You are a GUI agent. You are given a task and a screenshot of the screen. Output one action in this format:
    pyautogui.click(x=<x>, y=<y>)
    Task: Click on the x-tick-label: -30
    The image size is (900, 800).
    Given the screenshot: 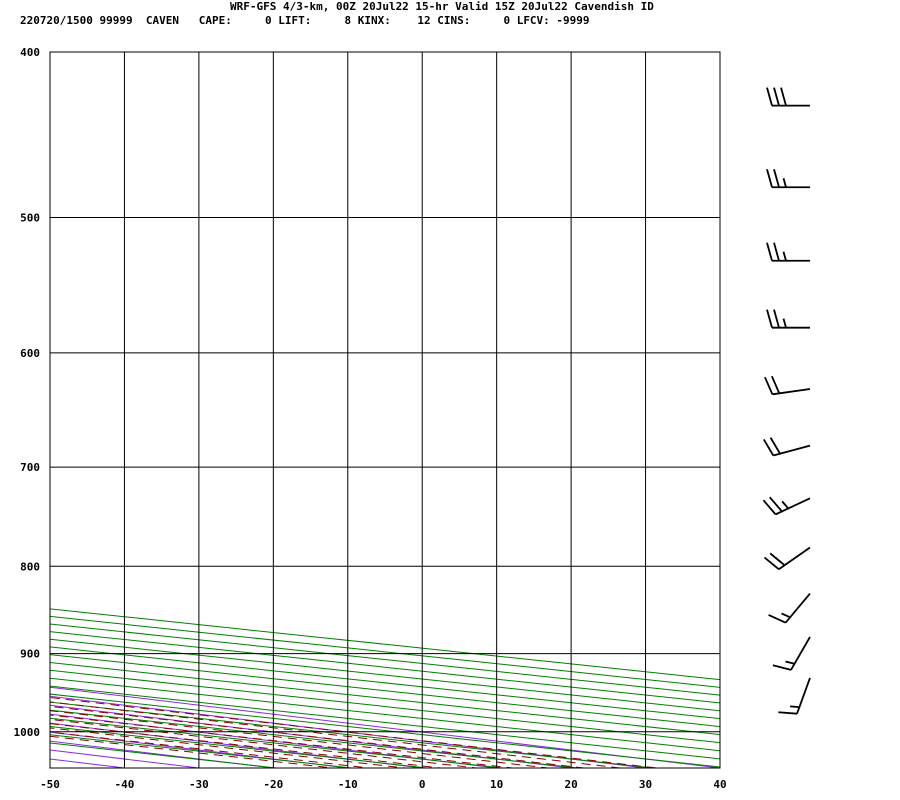 What is the action you would take?
    pyautogui.click(x=199, y=784)
    